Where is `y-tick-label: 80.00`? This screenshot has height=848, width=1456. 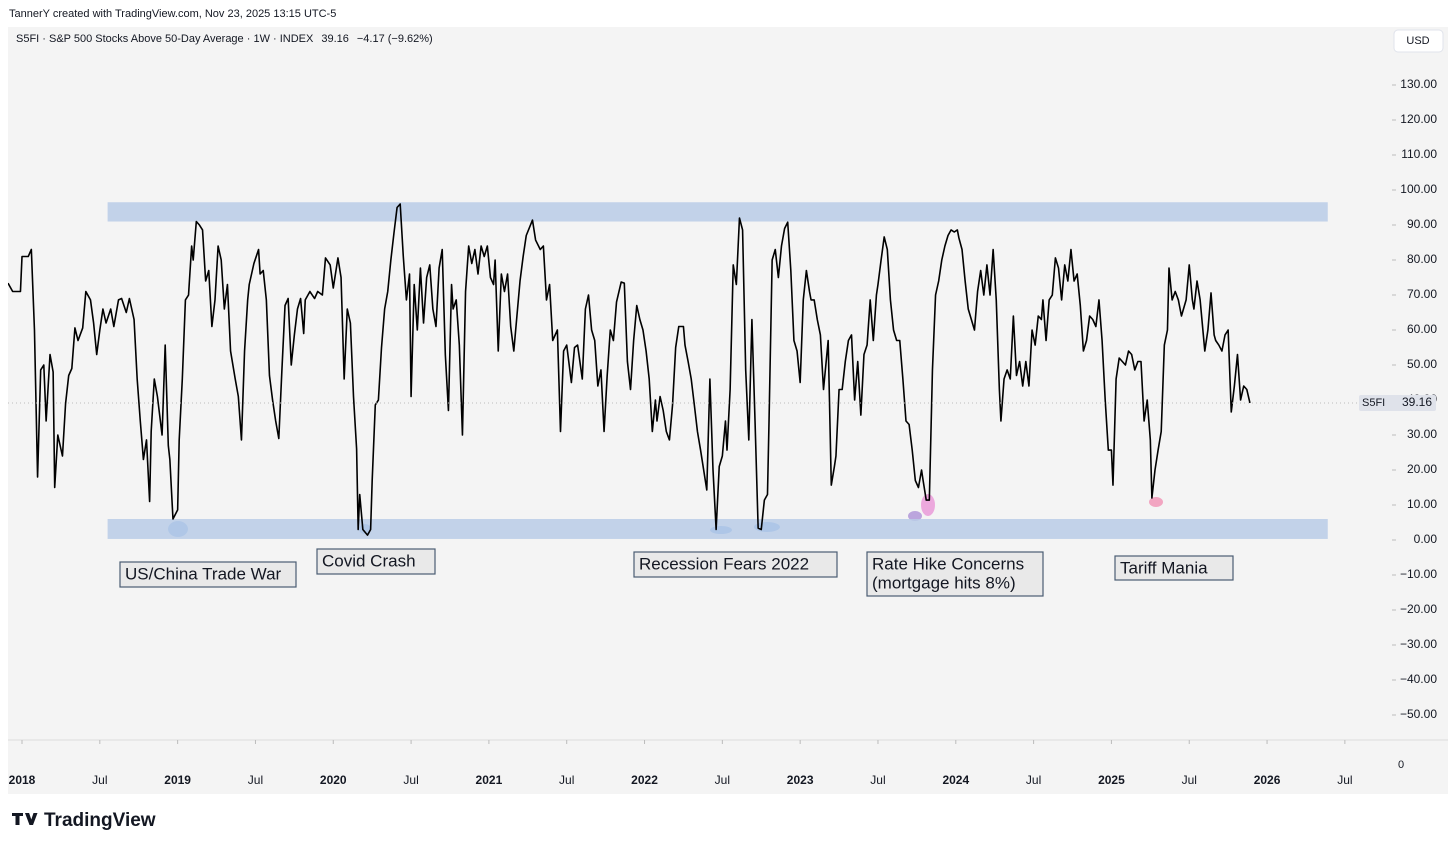 y-tick-label: 80.00 is located at coordinates (1422, 259).